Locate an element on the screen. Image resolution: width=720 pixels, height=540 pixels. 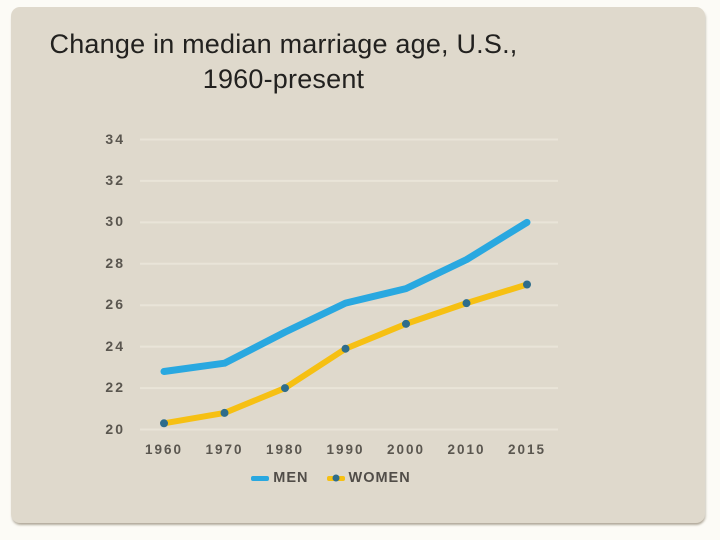
chart-title-line-2: 1960-present is located at coordinates (283, 79).